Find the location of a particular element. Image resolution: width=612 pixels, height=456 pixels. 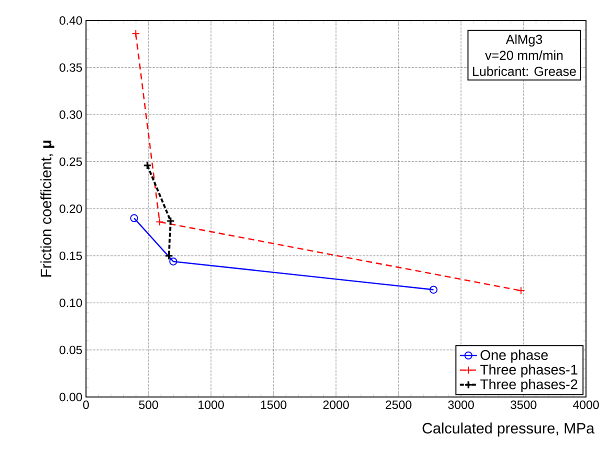

y-tick-label: 0.35 is located at coordinates (71, 67).